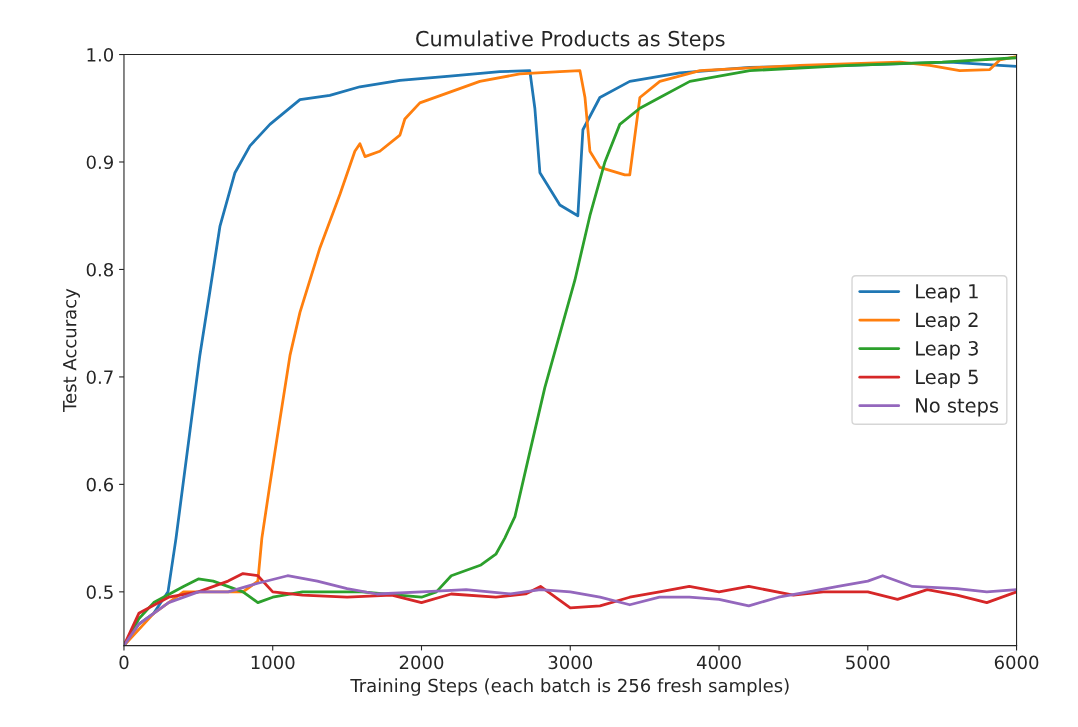 This screenshot has width=1078, height=727. What do you see at coordinates (1016, 662) in the screenshot?
I see `x-tick-label: 6000` at bounding box center [1016, 662].